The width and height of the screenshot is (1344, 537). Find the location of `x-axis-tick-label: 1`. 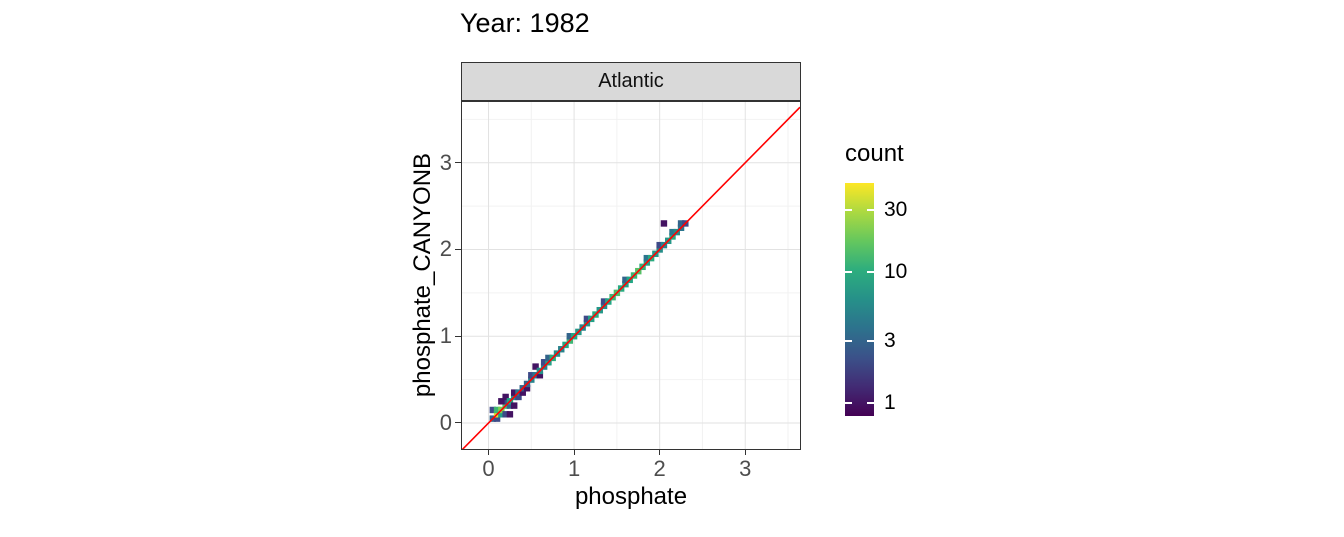

x-axis-tick-label: 1 is located at coordinates (574, 468).